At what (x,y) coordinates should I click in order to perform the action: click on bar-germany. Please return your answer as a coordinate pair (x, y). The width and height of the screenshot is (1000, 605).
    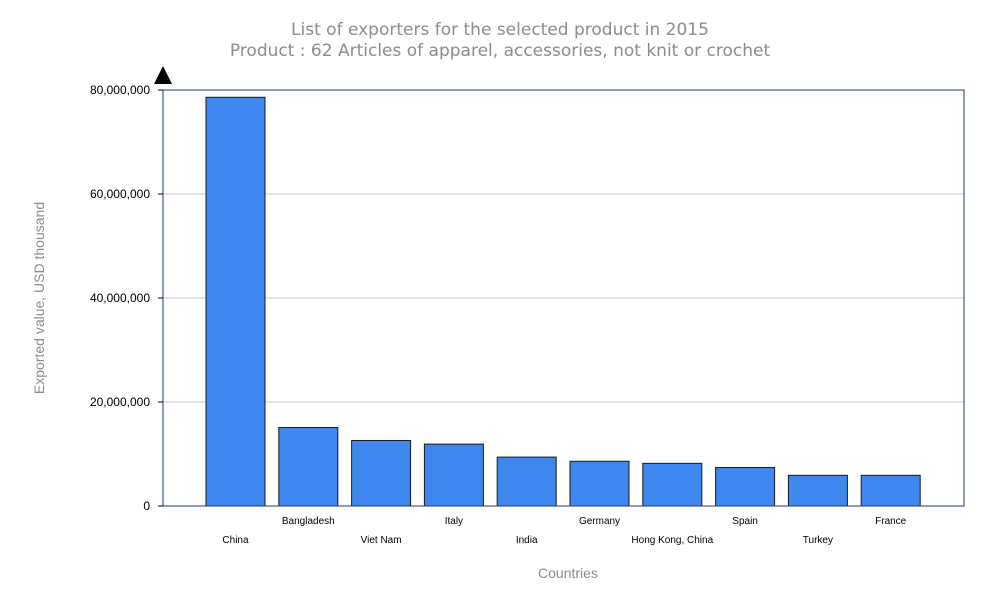
    Looking at the image, I should click on (599, 483).